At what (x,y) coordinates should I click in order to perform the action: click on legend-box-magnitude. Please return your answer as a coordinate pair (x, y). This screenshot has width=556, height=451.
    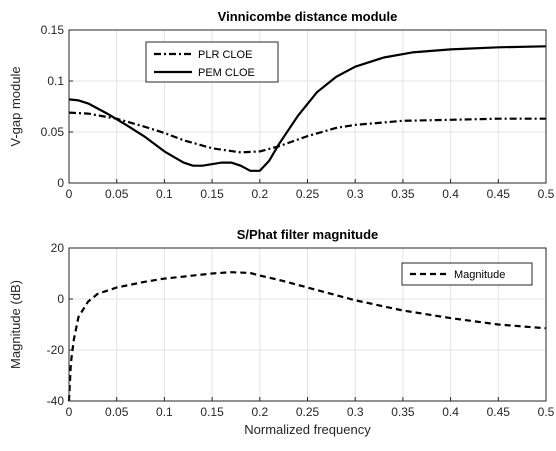
    Looking at the image, I should click on (467, 274).